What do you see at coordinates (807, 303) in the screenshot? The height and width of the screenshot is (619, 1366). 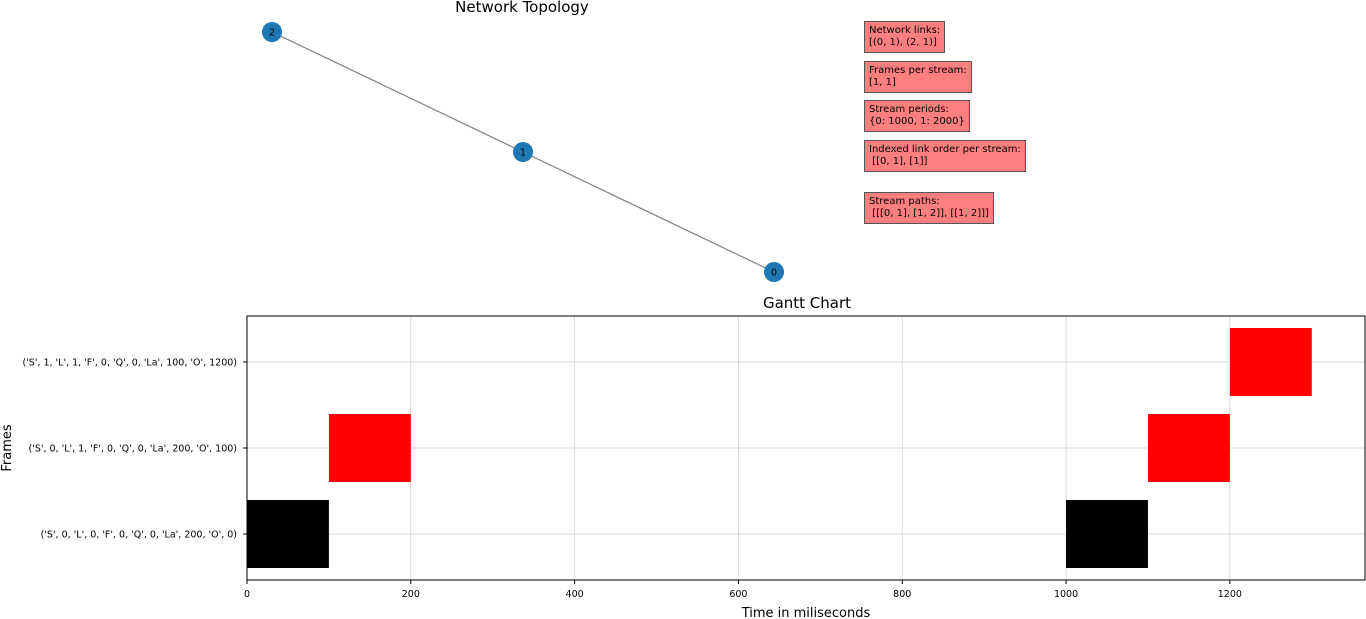 I see `chart-title: Gantt Chart` at bounding box center [807, 303].